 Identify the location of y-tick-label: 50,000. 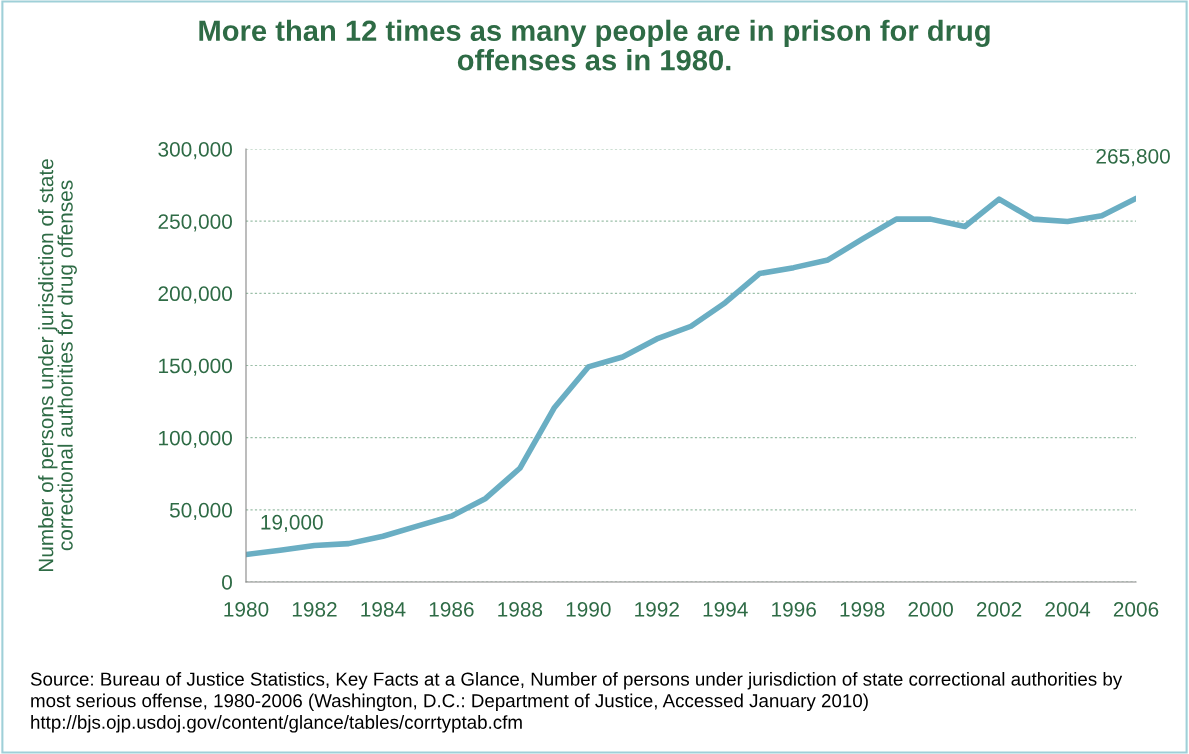
(200, 511).